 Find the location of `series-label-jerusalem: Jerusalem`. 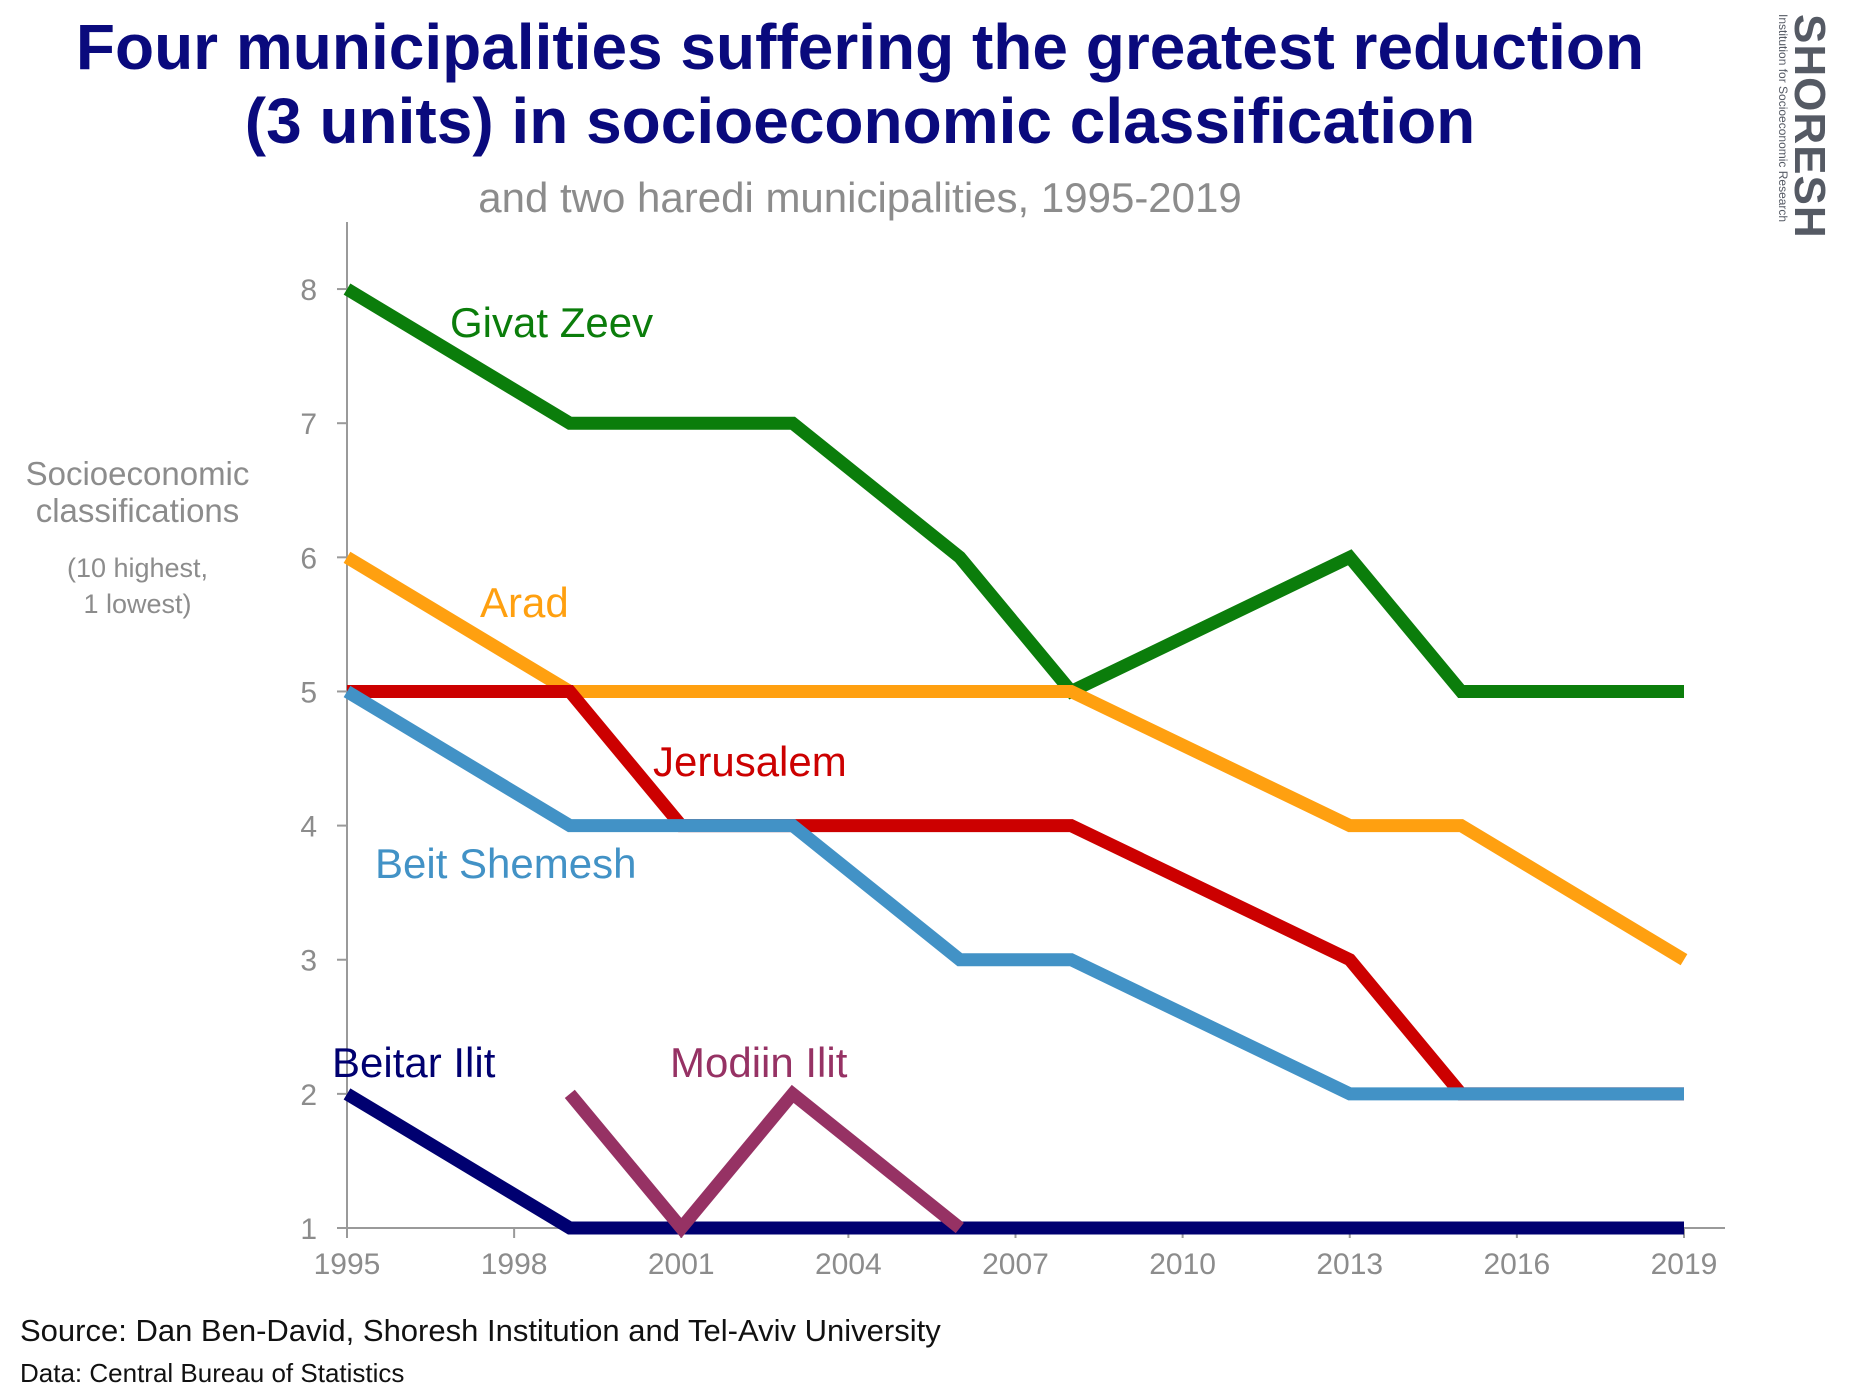

series-label-jerusalem: Jerusalem is located at coordinates (750, 761).